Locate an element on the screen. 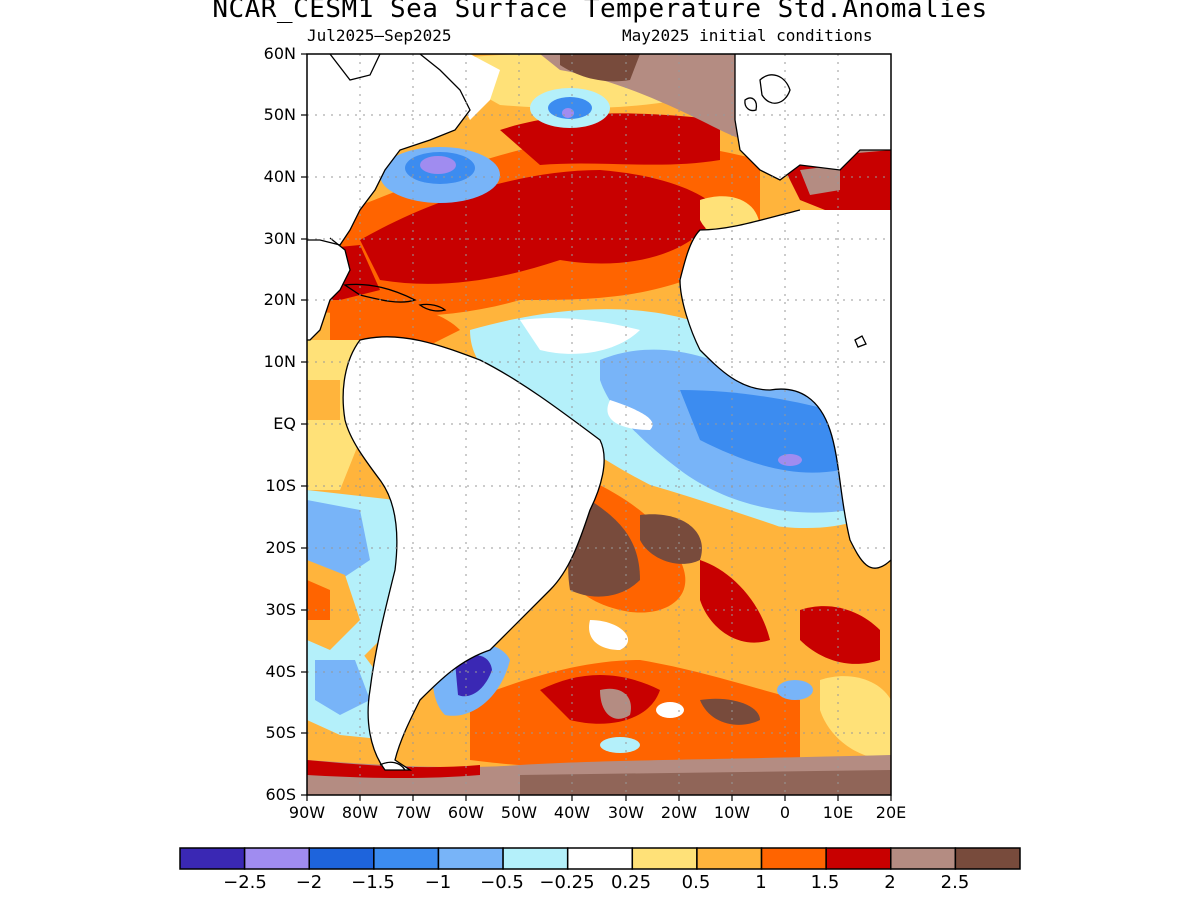 The image size is (1200, 900). colorbar-label: 1.5 is located at coordinates (825, 882).